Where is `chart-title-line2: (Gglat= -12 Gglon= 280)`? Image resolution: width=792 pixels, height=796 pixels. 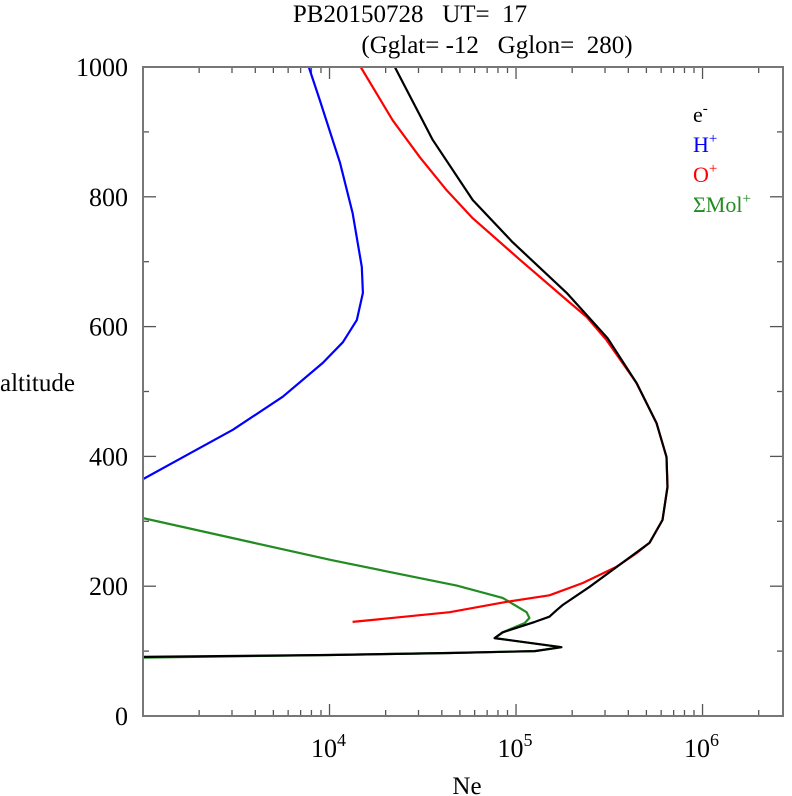 chart-title-line2: (Gglat= -12 Gglon= 280) is located at coordinates (496, 45).